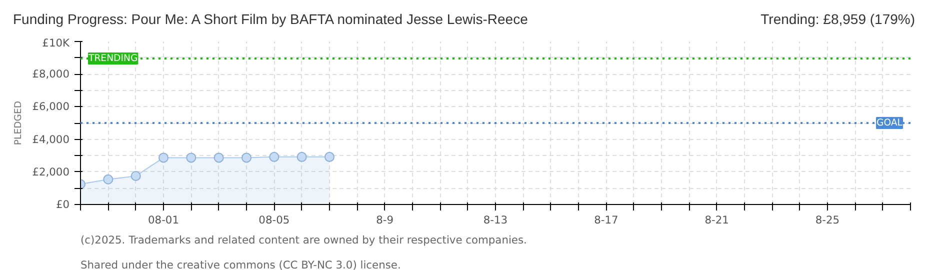 The height and width of the screenshot is (270, 940). Describe the element at coordinates (51, 139) in the screenshot. I see `y-tick-label: £4,000` at that location.